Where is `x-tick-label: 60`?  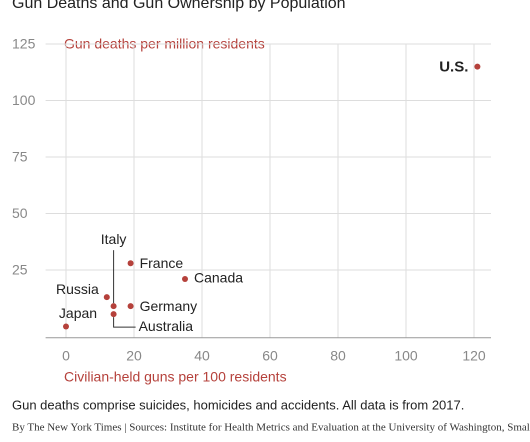 x-tick-label: 60 is located at coordinates (270, 356).